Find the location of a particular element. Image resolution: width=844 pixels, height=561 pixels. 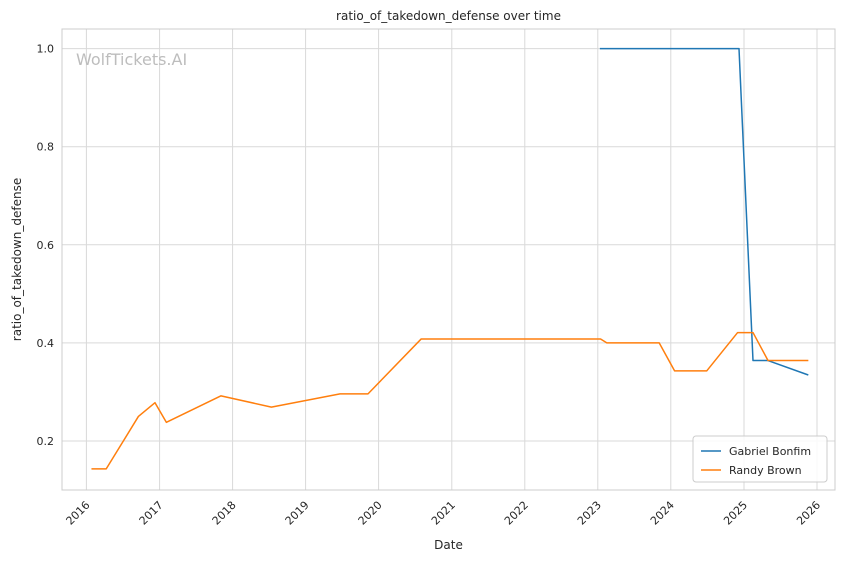

x-axis-label: Date is located at coordinates (448, 545).